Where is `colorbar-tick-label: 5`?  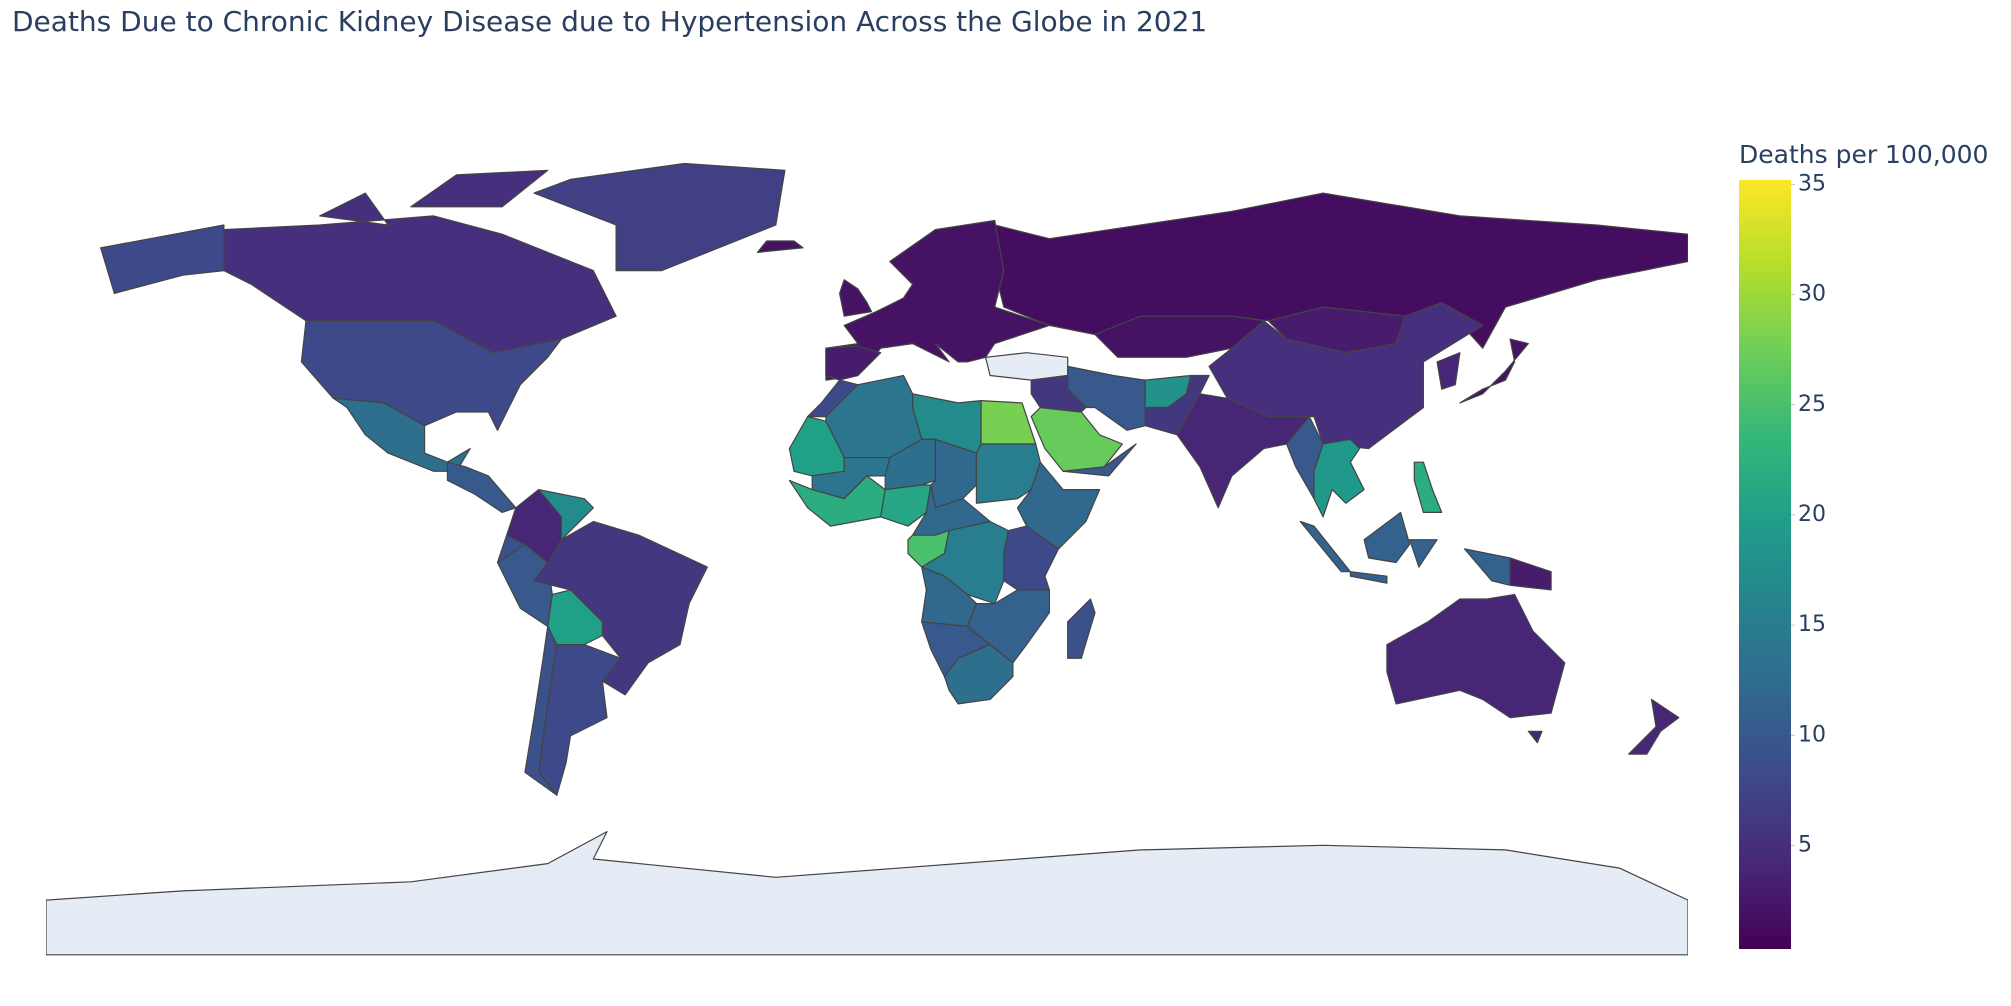 colorbar-tick-label: 5 is located at coordinates (1805, 844).